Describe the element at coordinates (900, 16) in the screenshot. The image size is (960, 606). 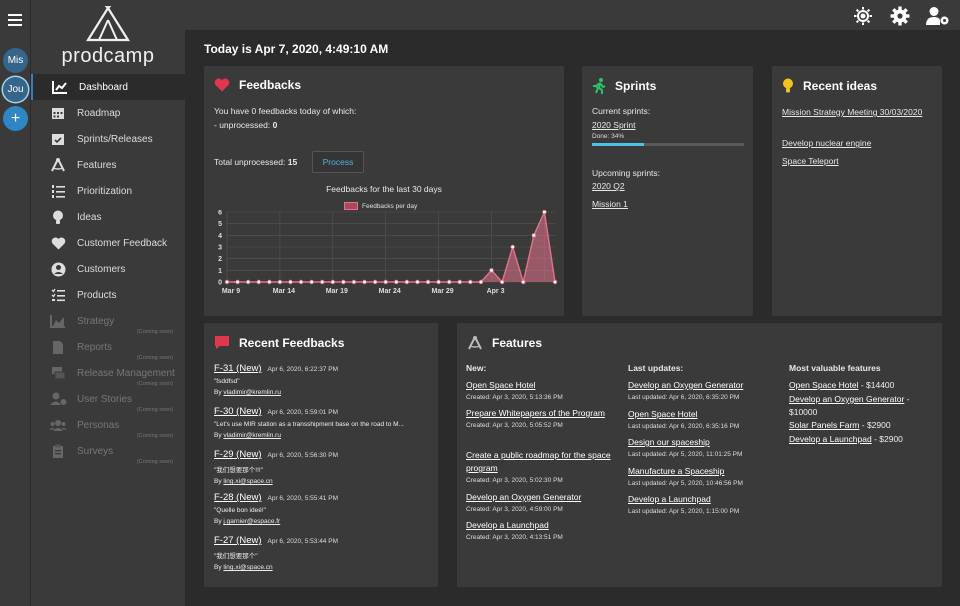
I see `gear-icon` at that location.